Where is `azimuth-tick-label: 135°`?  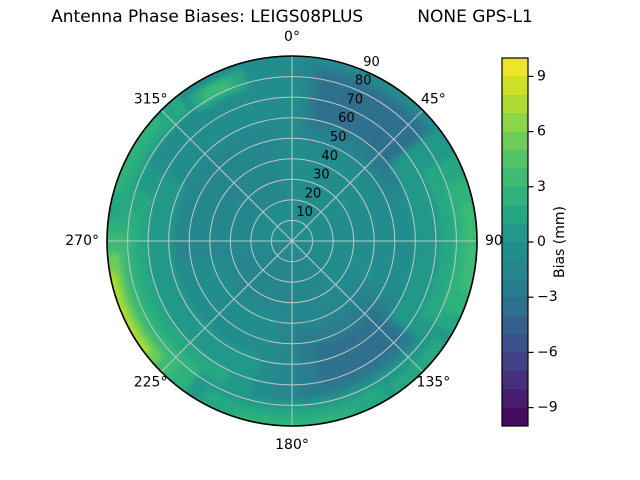
azimuth-tick-label: 135° is located at coordinates (434, 382).